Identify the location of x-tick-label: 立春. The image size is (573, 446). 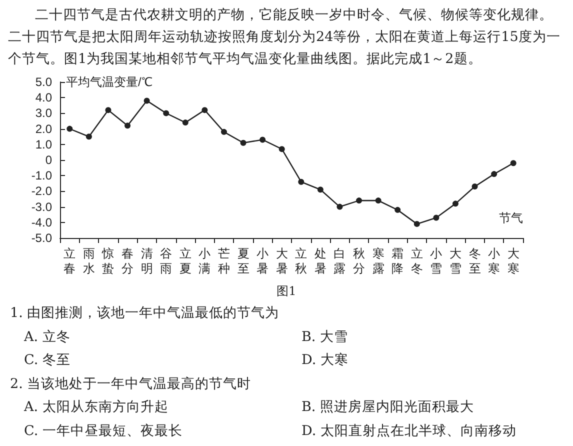
(70, 261).